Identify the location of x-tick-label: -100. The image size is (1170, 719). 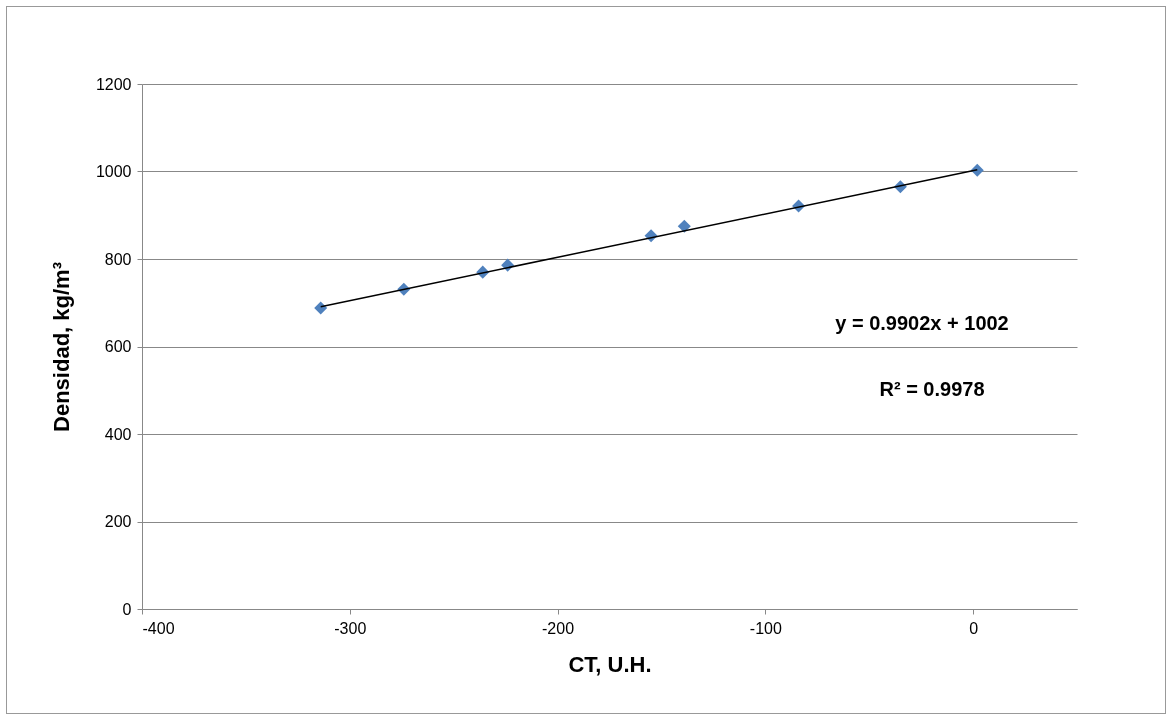
(765, 628).